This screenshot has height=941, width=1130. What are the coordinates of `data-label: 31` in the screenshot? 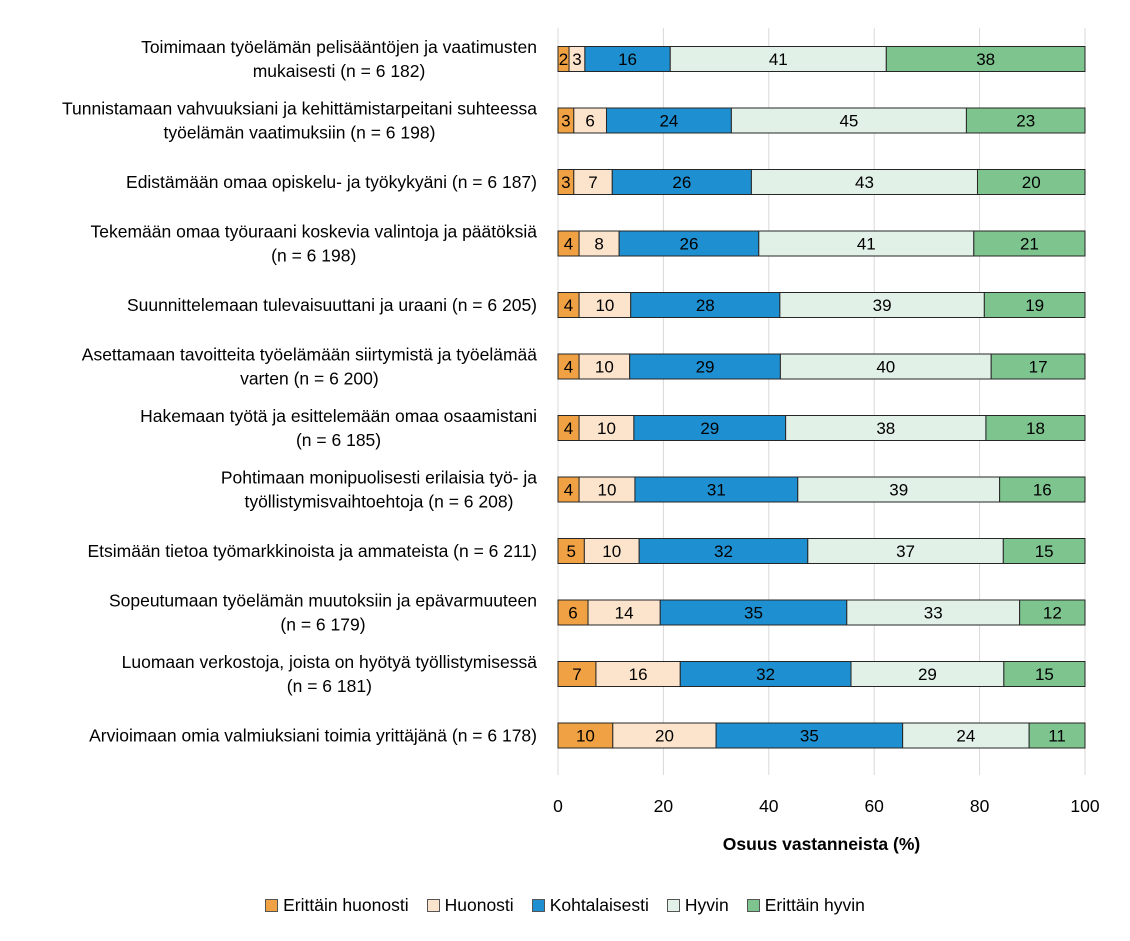 It's located at (716, 490).